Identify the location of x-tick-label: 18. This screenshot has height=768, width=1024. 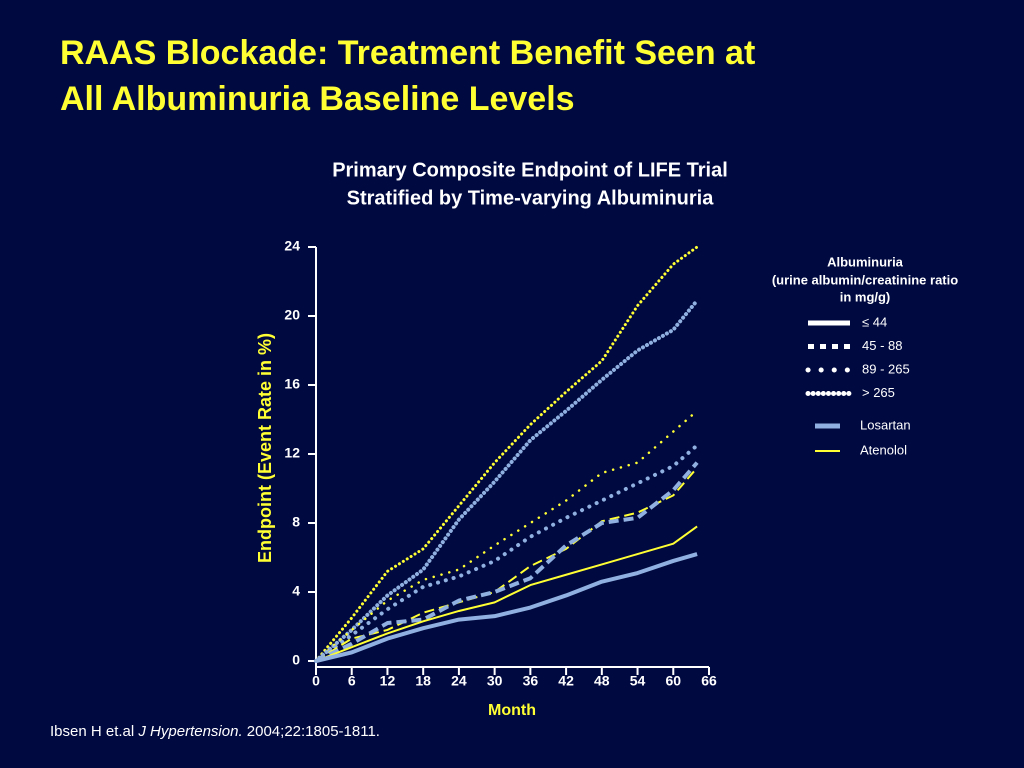
(423, 681).